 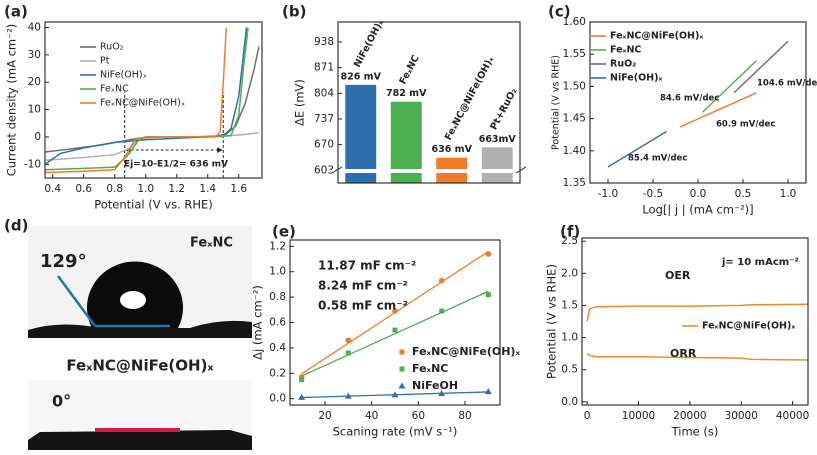 I want to click on x-tick-label: 0.6, so click(x=83, y=189).